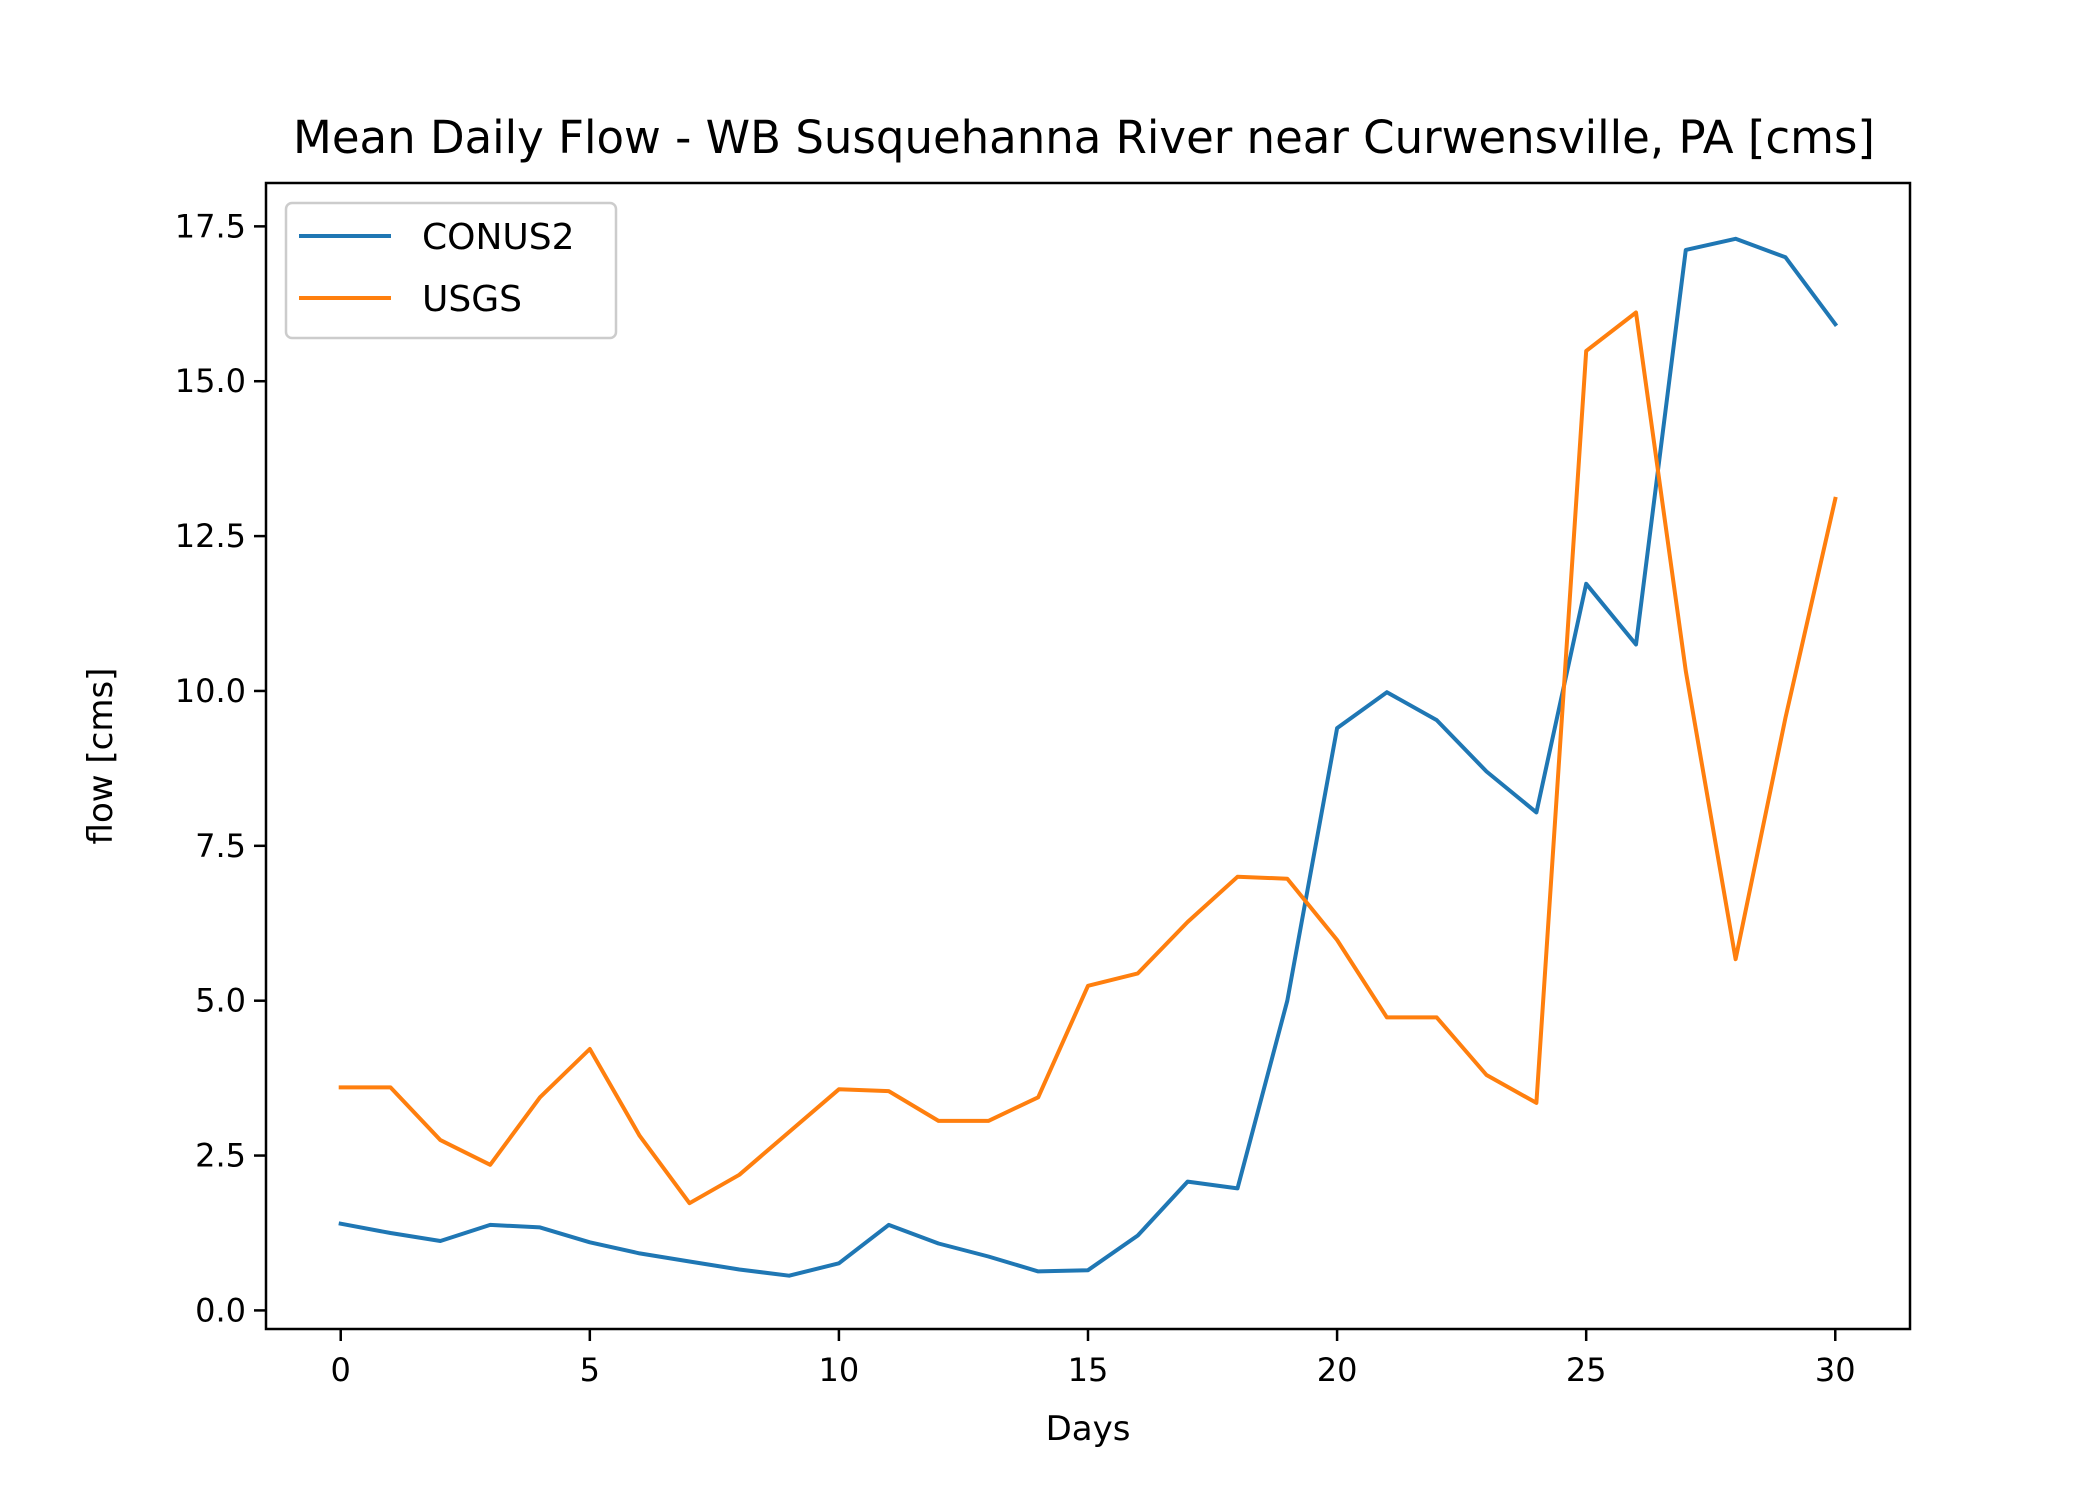 The height and width of the screenshot is (1500, 2100). Describe the element at coordinates (590, 1370) in the screenshot. I see `x-tick-label: 5` at that location.